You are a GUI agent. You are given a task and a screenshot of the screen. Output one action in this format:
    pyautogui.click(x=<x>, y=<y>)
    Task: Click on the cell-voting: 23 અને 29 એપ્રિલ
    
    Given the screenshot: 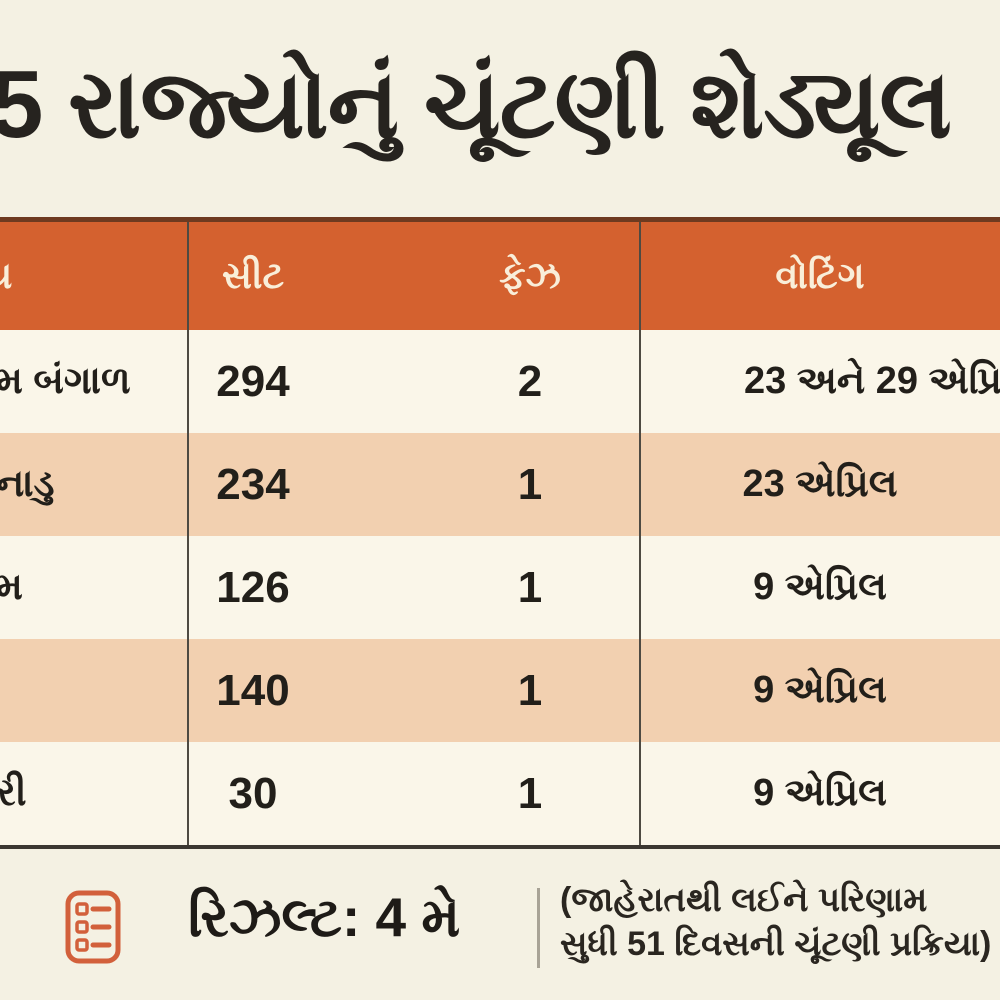 What is the action you would take?
    pyautogui.click(x=820, y=381)
    